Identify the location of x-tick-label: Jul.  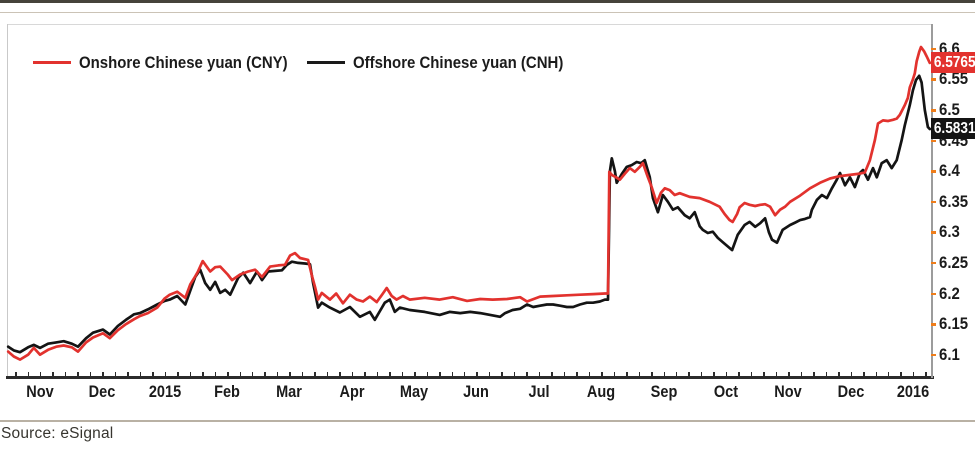
(539, 392).